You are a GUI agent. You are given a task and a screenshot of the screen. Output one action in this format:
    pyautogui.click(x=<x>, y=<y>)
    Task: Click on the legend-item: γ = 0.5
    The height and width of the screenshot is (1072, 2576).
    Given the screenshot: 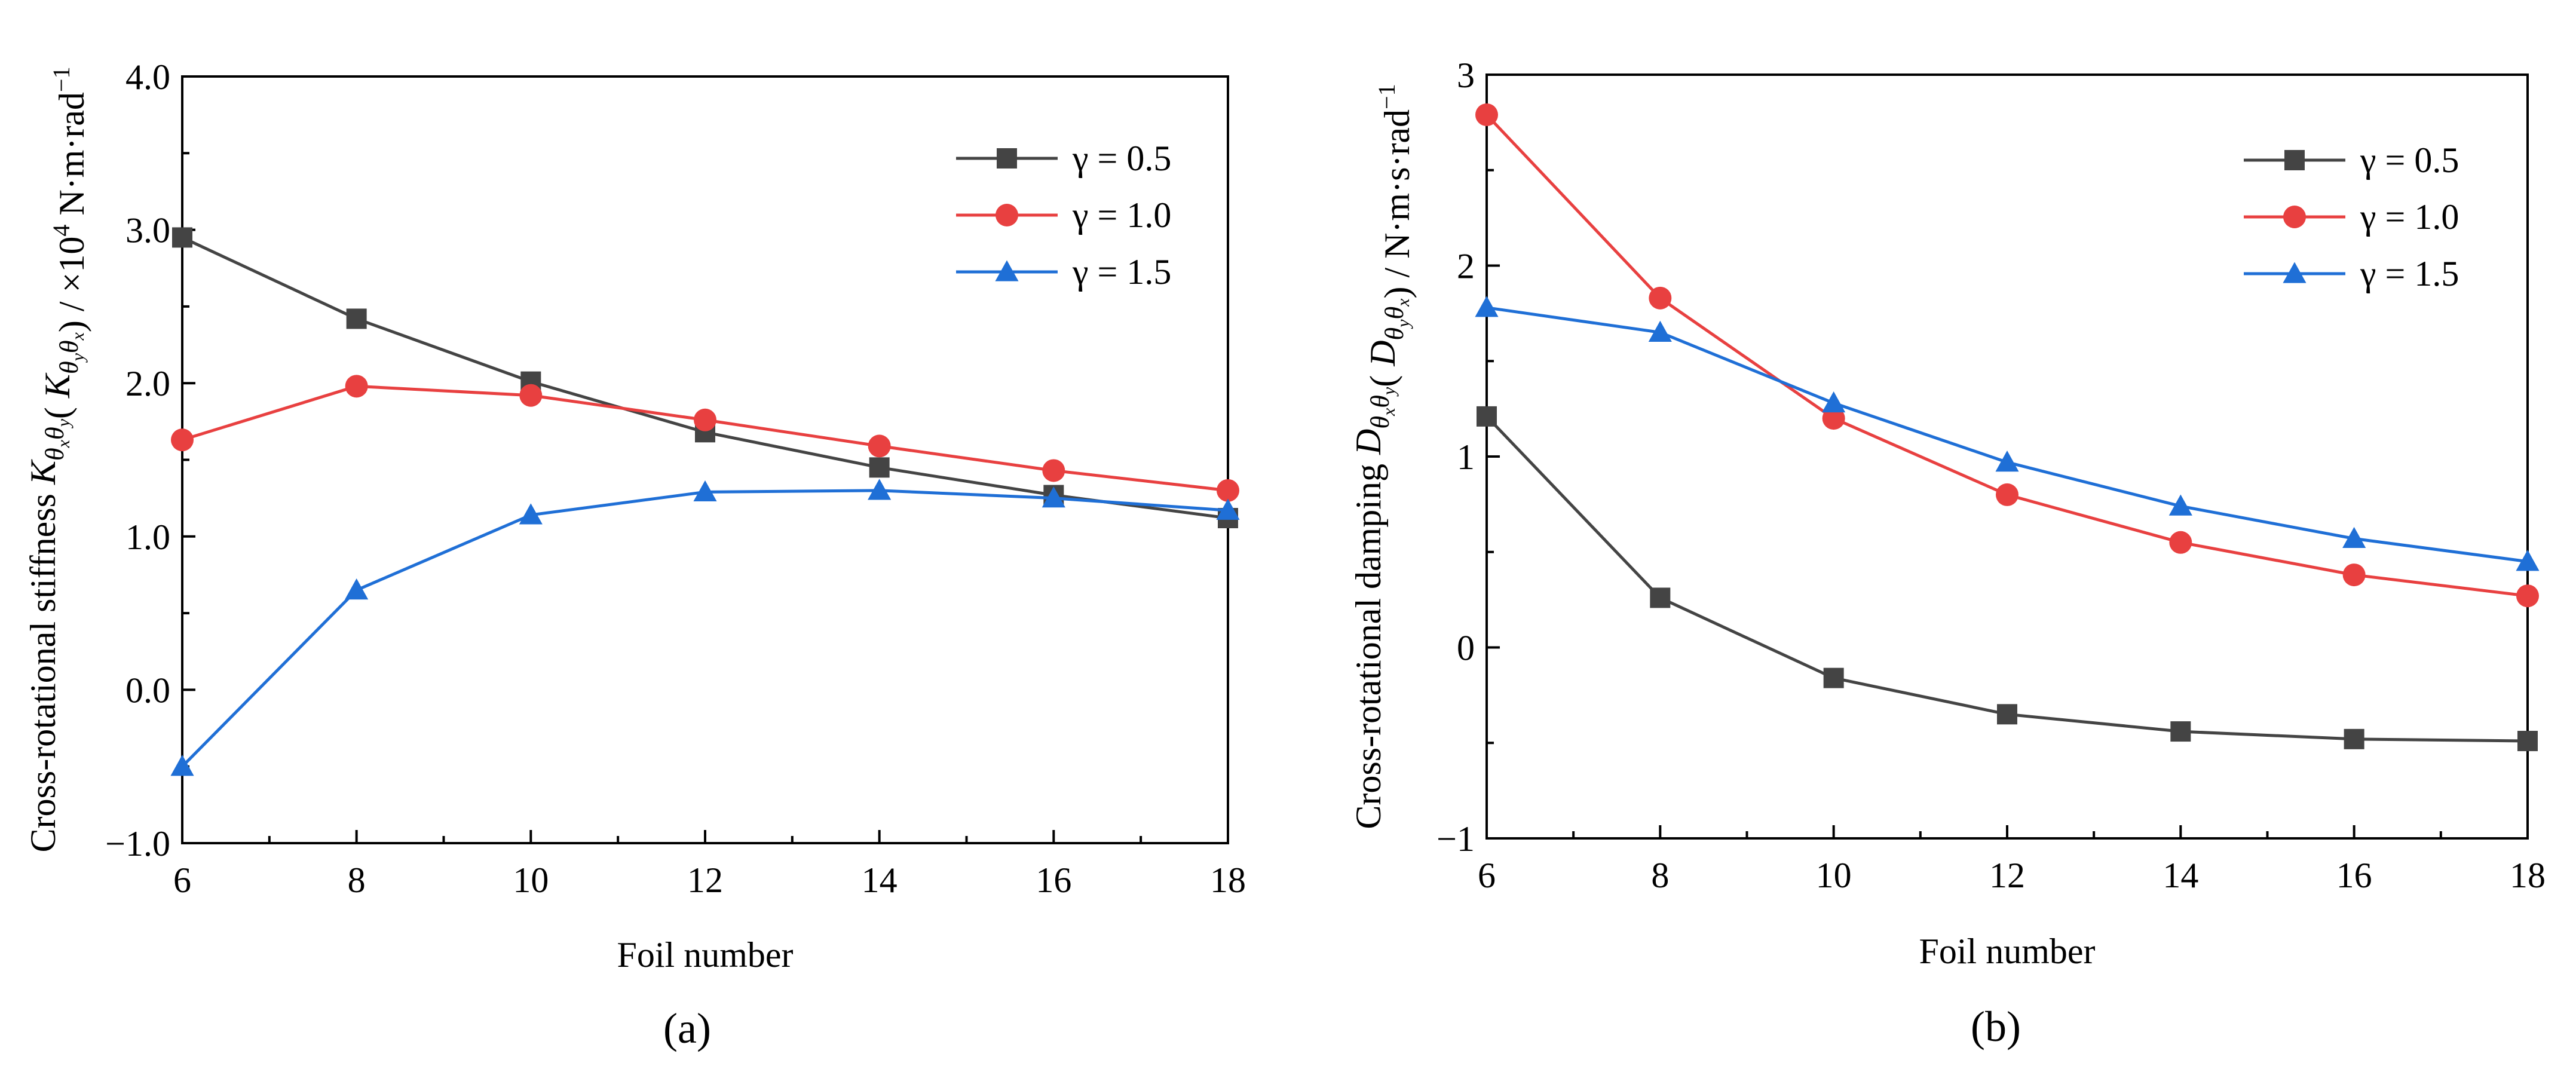 What is the action you would take?
    pyautogui.click(x=2351, y=160)
    